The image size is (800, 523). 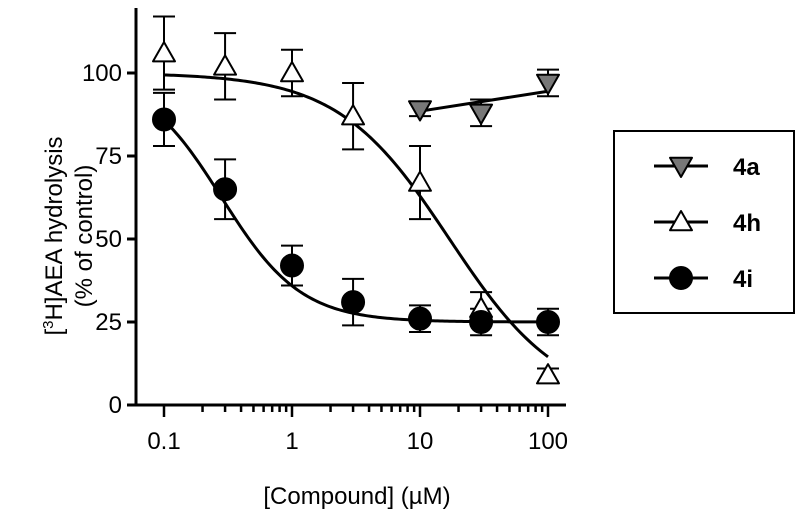 I want to click on legend-marker-4h, so click(x=681, y=221).